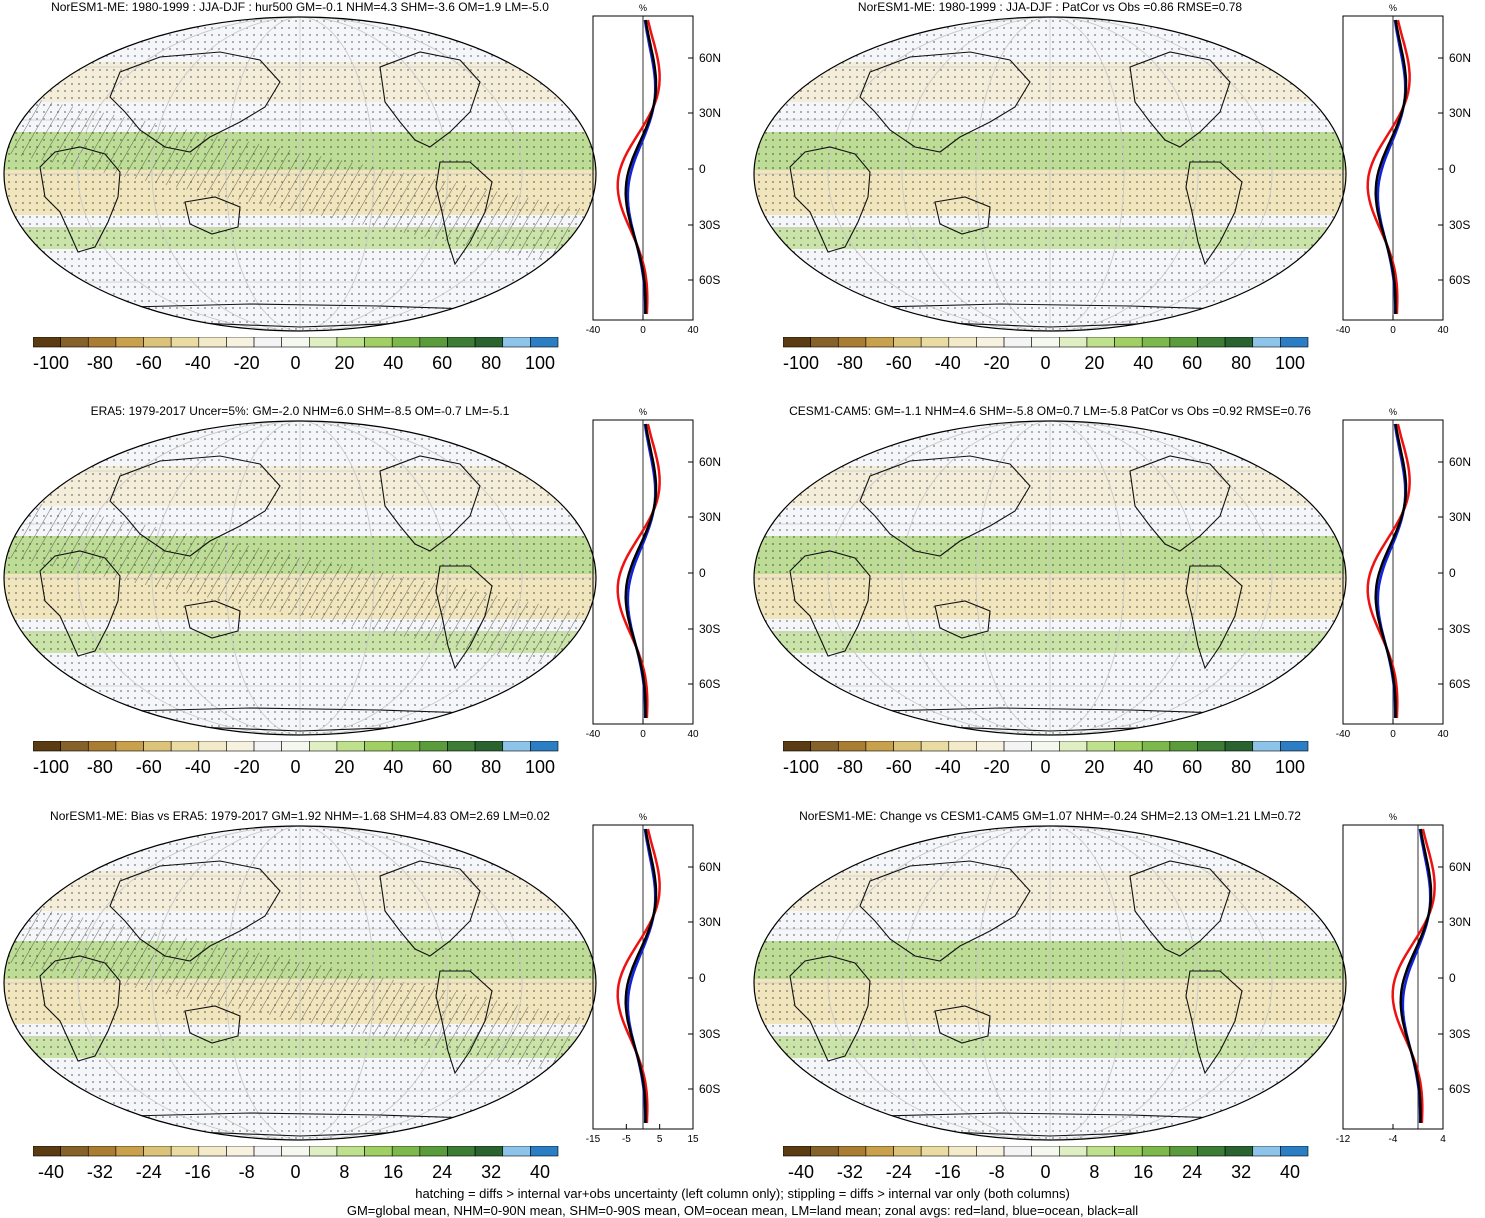  What do you see at coordinates (643, 330) in the screenshot?
I see `profile-x-tick-label: 0` at bounding box center [643, 330].